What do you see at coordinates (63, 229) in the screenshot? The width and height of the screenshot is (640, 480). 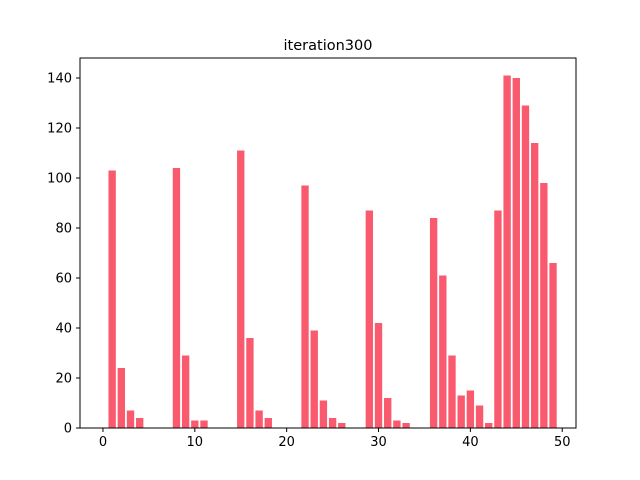 I see `y-tick-label: 80` at bounding box center [63, 229].